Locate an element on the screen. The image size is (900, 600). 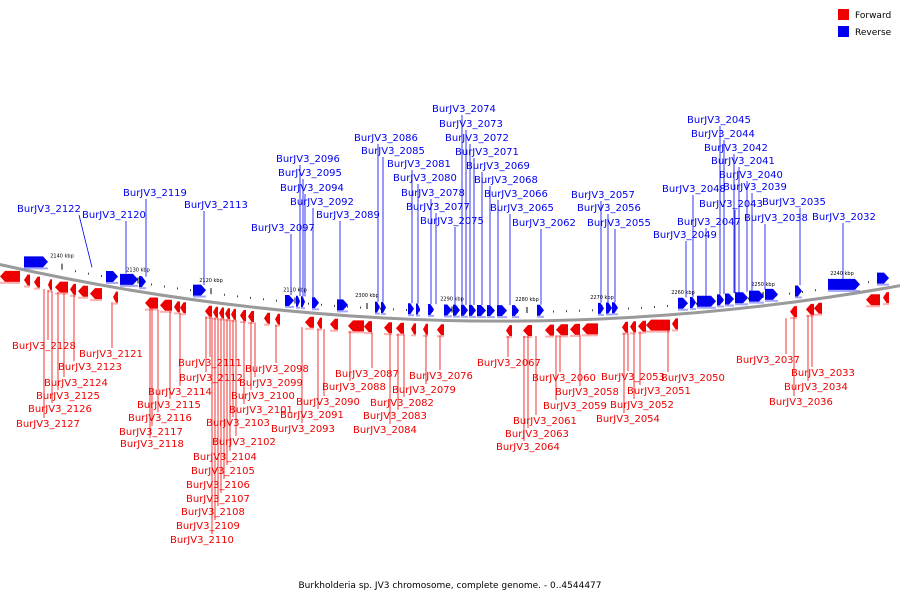
reverse-gene-label: BurJV3_2065 is located at coordinates (522, 208).